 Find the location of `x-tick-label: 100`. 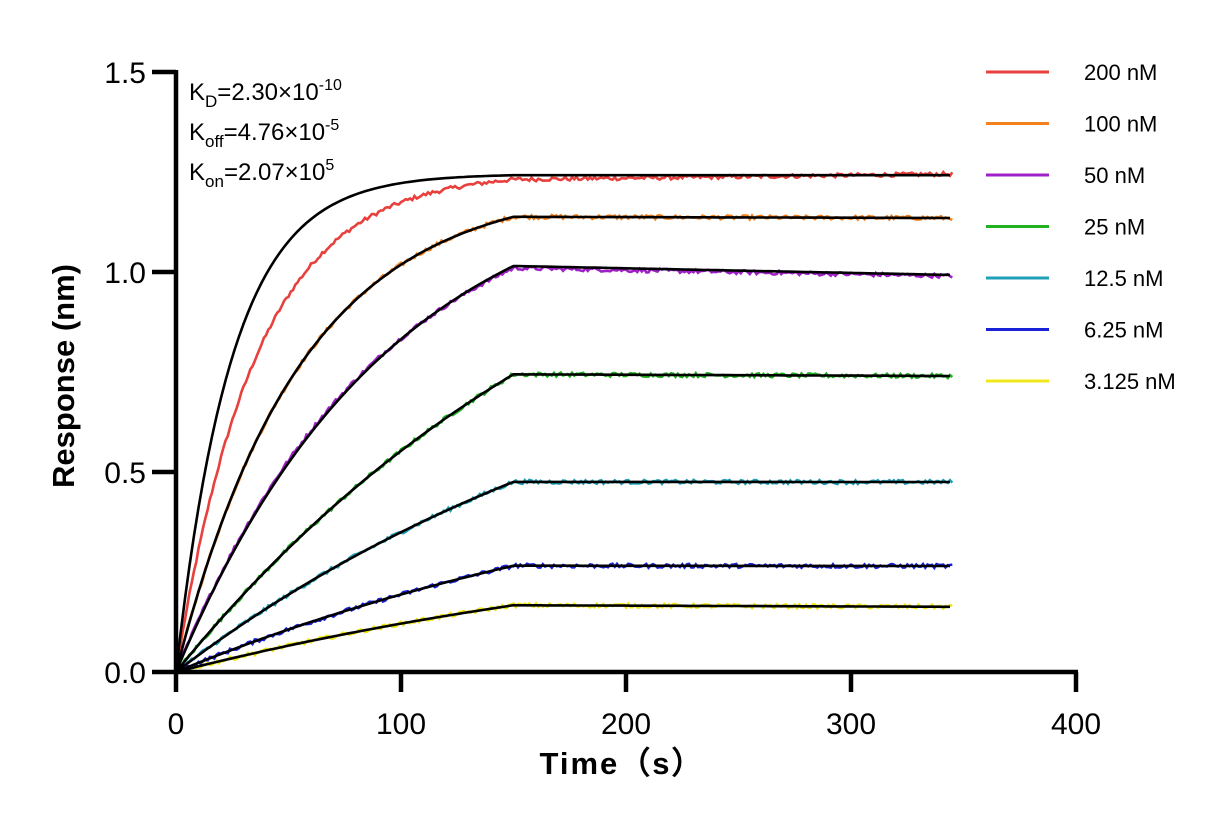

x-tick-label: 100 is located at coordinates (401, 724).